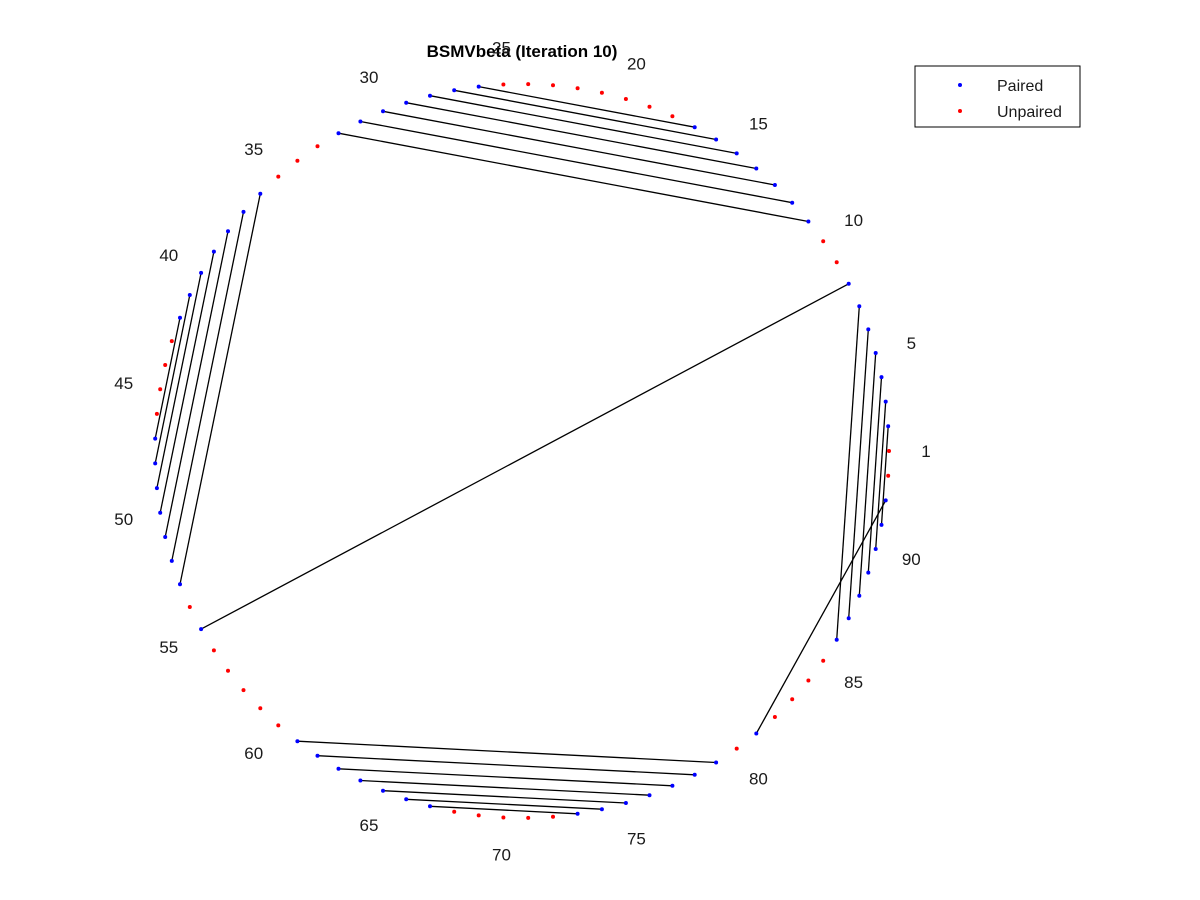  I want to click on legend: Paired Unpaired, so click(997, 96).